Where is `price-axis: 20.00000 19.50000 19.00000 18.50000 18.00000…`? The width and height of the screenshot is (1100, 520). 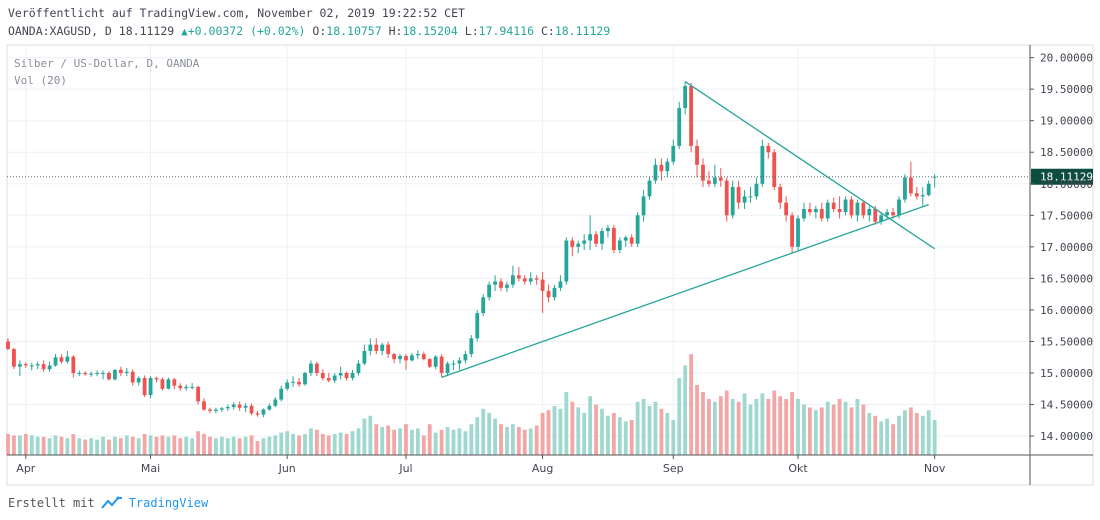
price-axis: 20.00000 19.50000 19.00000 18.50000 18.00000… is located at coordinates (1061, 265).